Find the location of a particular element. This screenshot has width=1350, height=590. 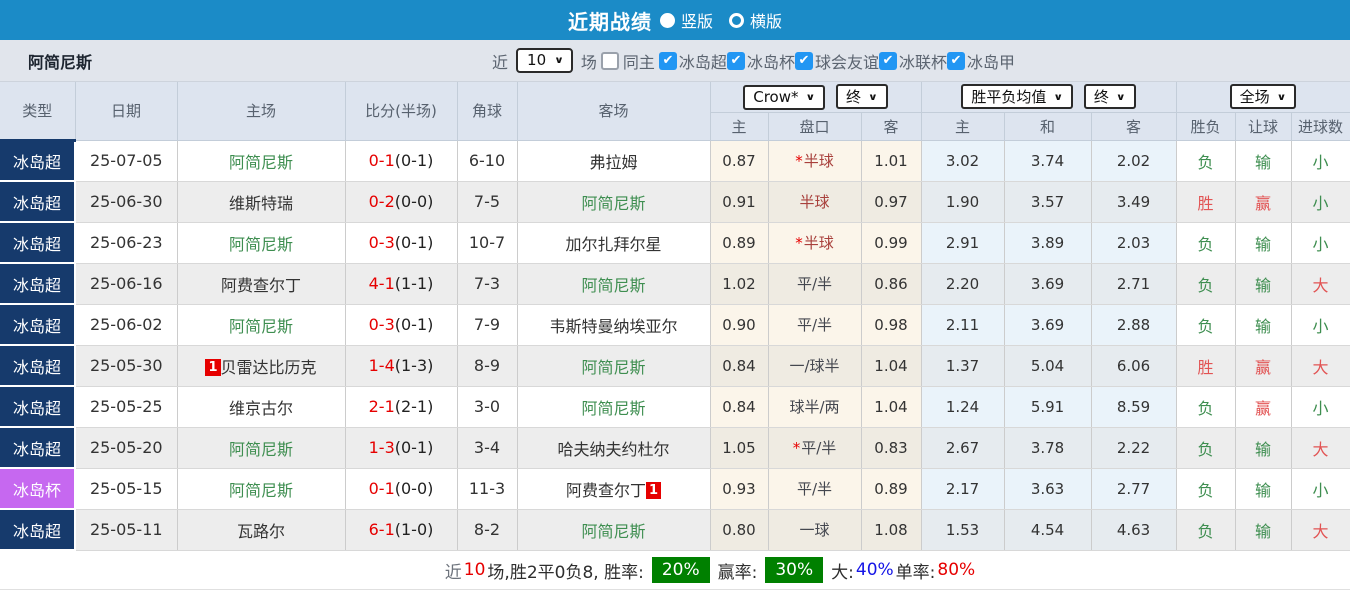

score-cell: 0-1(0-0) is located at coordinates (401, 489).